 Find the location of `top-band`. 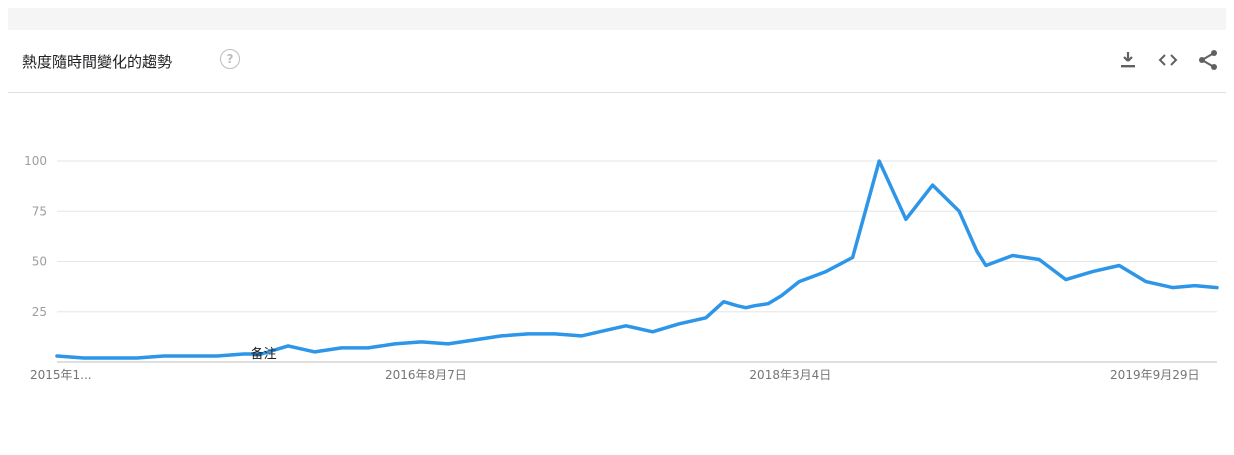

top-band is located at coordinates (617, 19).